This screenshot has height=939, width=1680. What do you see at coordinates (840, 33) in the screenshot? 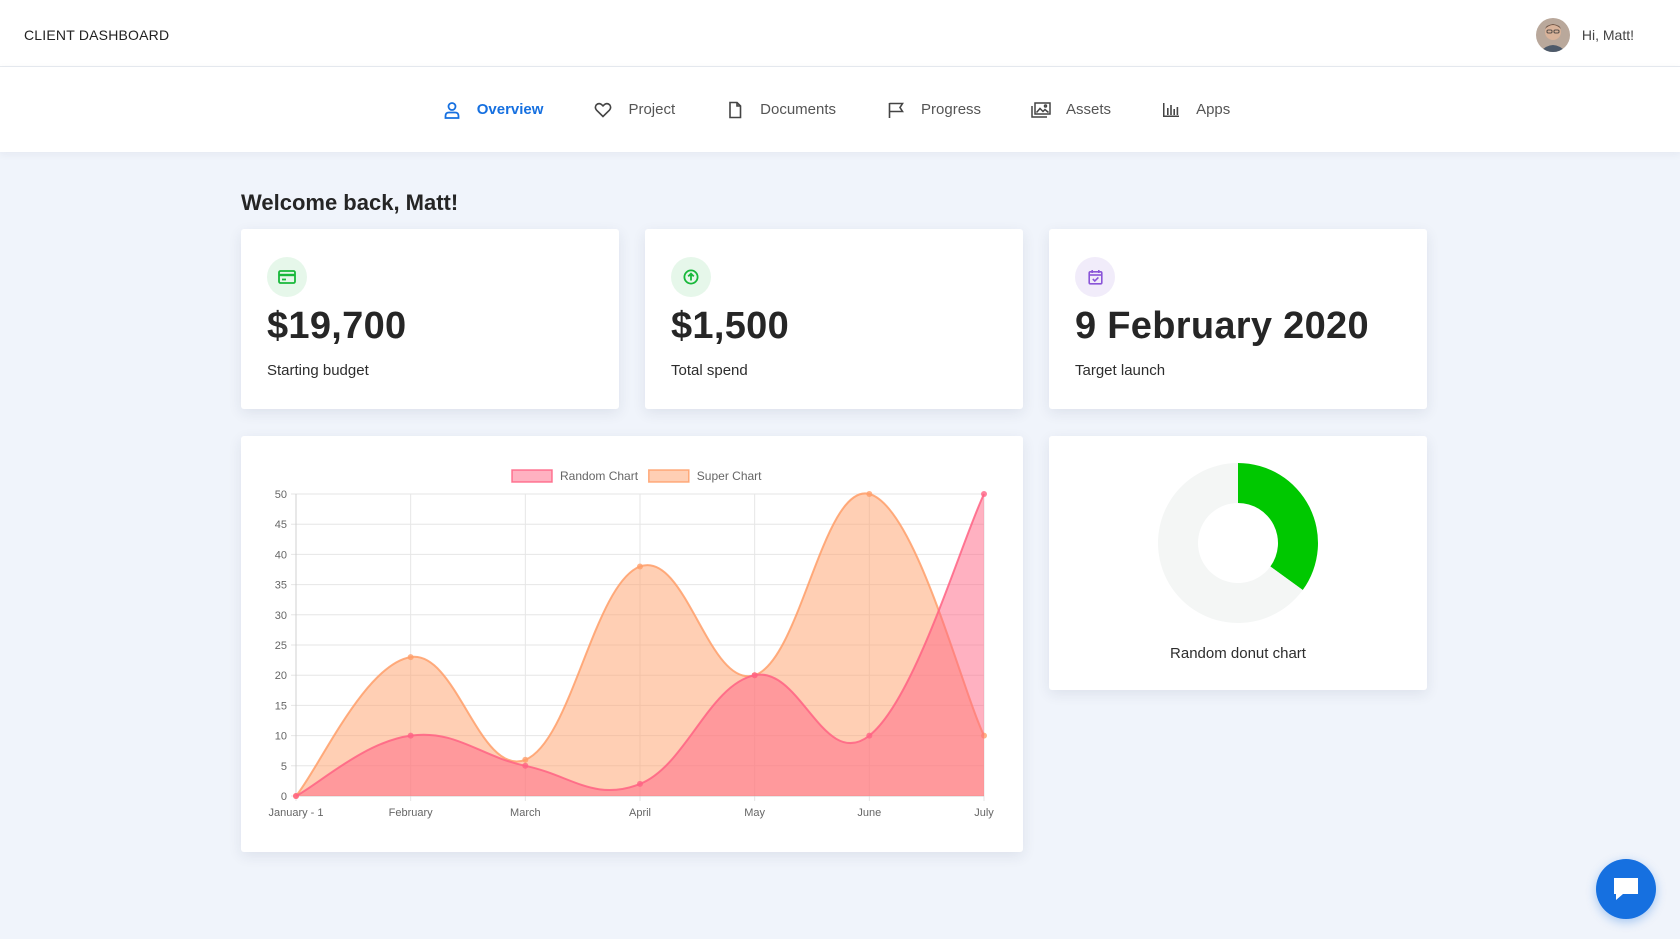
I see `top-bar: CLIENT DASHBOARD Hi, Matt!` at bounding box center [840, 33].